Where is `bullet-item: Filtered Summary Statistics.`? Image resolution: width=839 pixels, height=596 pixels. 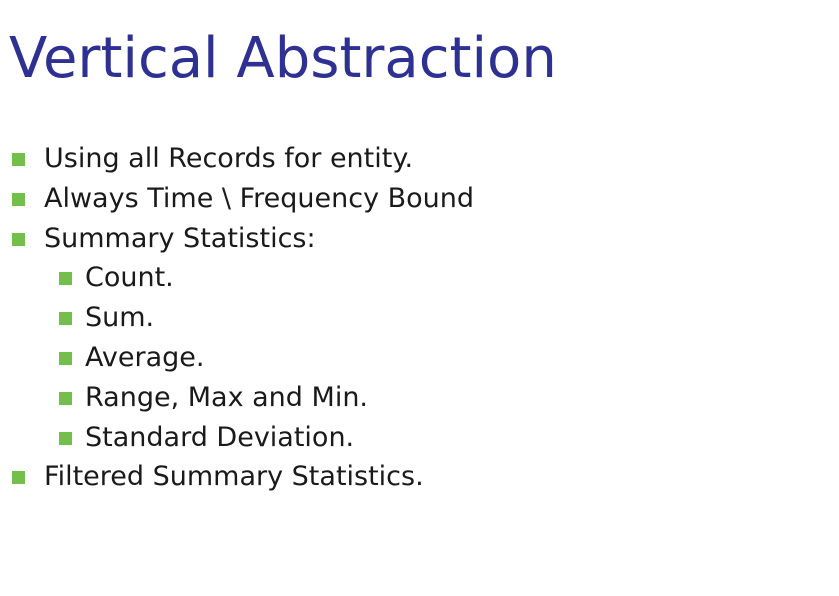
bullet-item: Filtered Summary Statistics. is located at coordinates (237, 477).